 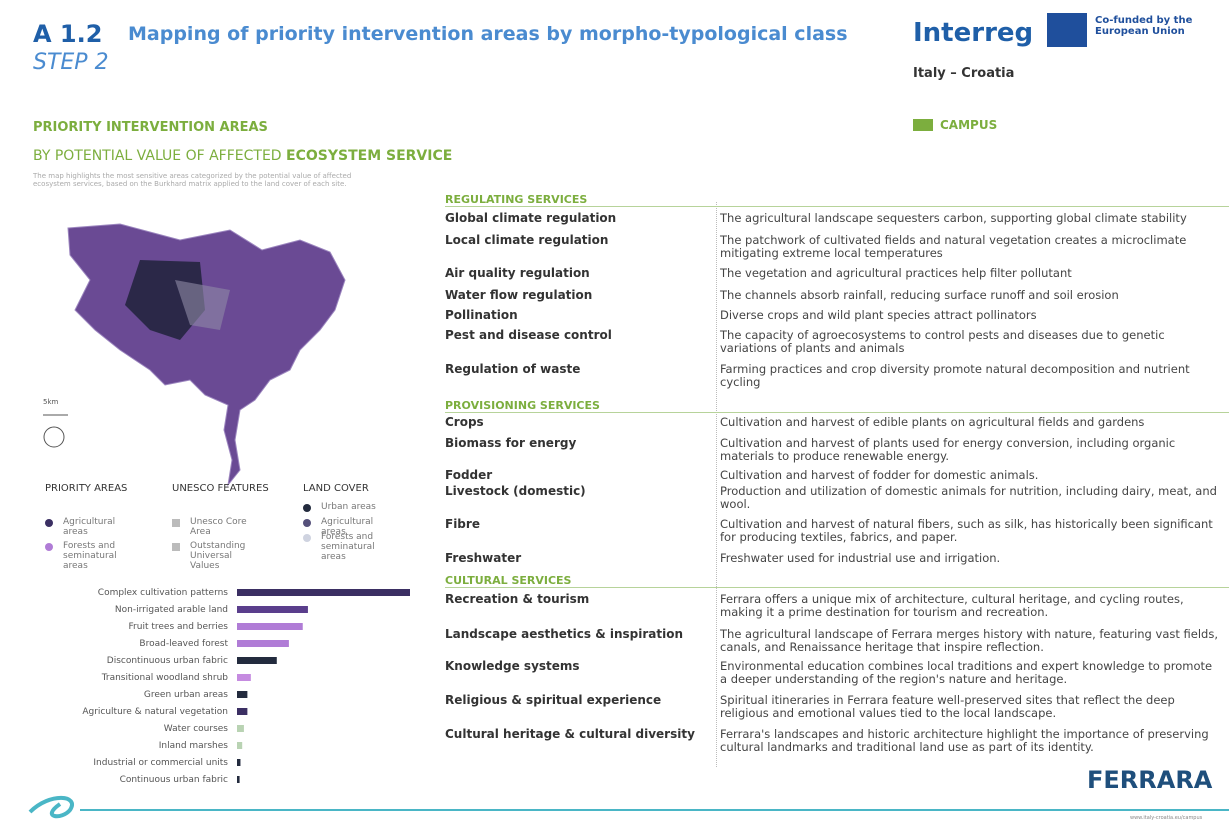 What do you see at coordinates (628, 807) in the screenshot?
I see `footer-wave` at bounding box center [628, 807].